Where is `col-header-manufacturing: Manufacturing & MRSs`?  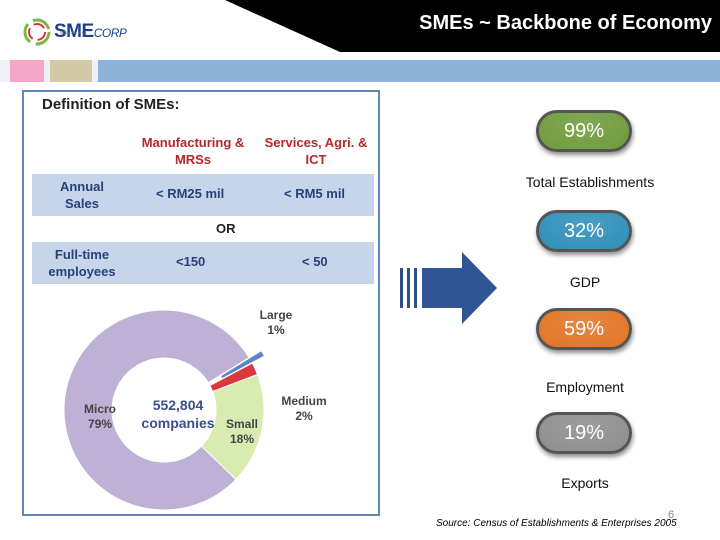 col-header-manufacturing: Manufacturing & MRSs is located at coordinates (193, 151).